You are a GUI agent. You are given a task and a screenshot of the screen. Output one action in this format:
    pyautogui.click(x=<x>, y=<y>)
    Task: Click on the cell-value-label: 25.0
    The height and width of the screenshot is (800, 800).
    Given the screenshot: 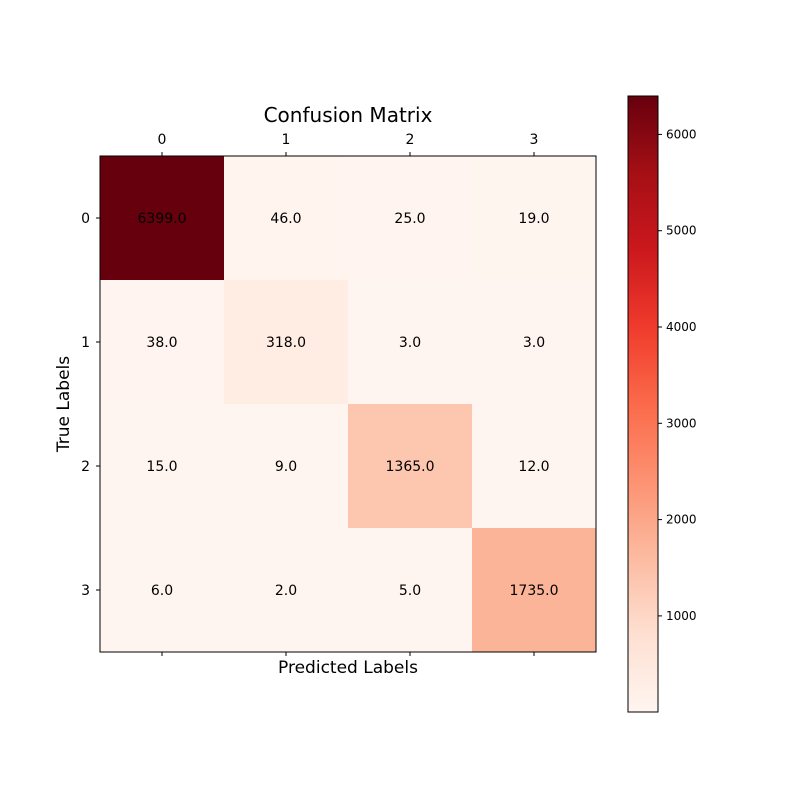 What is the action you would take?
    pyautogui.click(x=409, y=219)
    